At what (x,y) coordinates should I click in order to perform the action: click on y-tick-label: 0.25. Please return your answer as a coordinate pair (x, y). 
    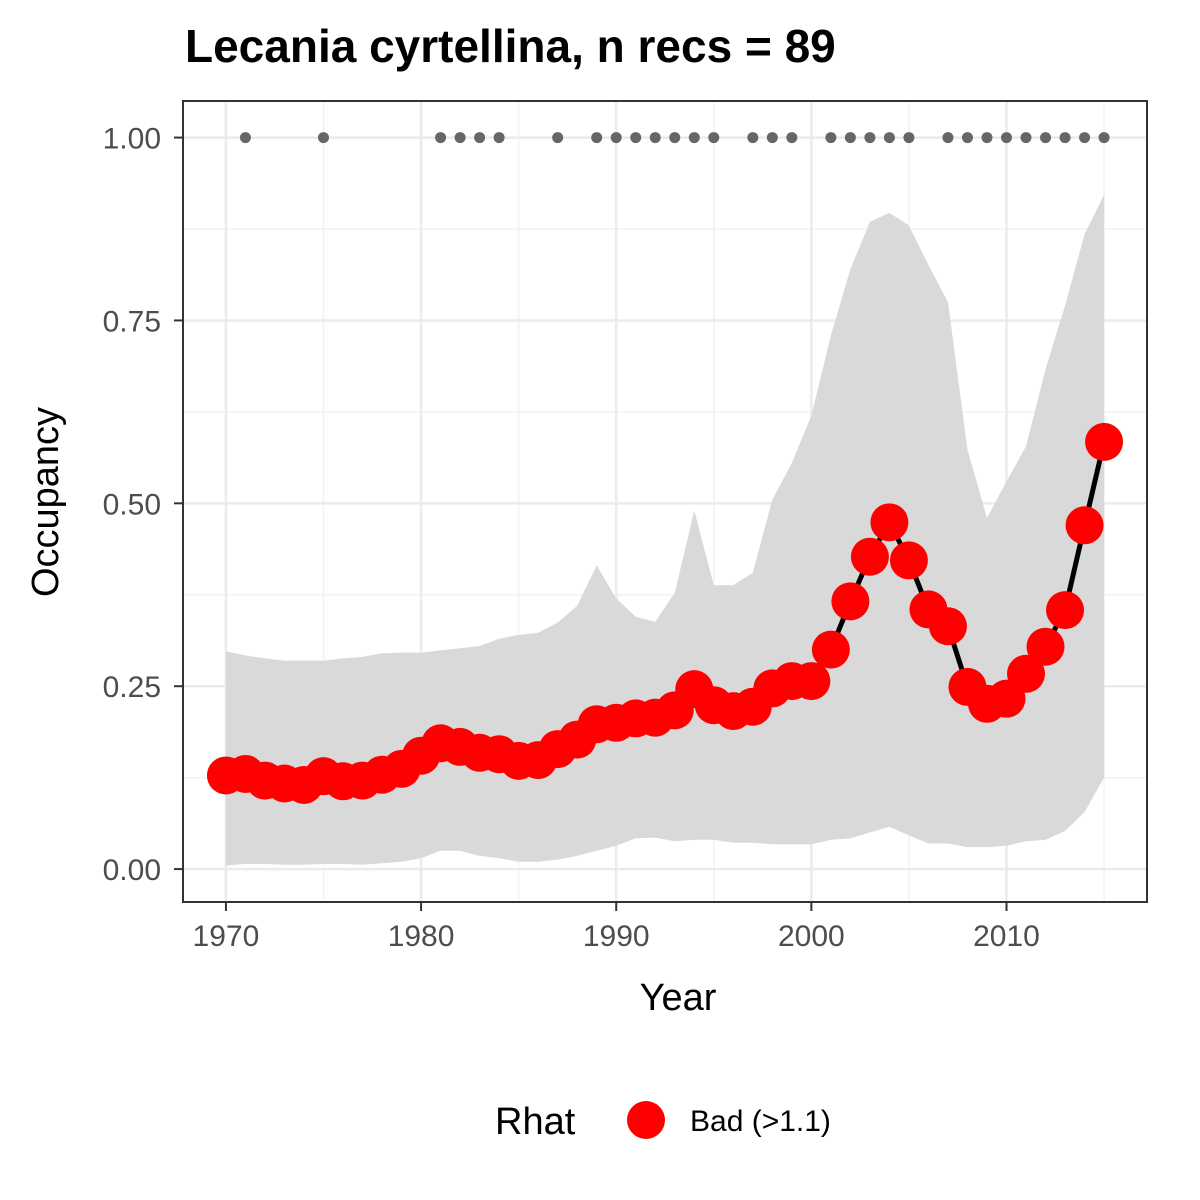
    Looking at the image, I should click on (132, 687).